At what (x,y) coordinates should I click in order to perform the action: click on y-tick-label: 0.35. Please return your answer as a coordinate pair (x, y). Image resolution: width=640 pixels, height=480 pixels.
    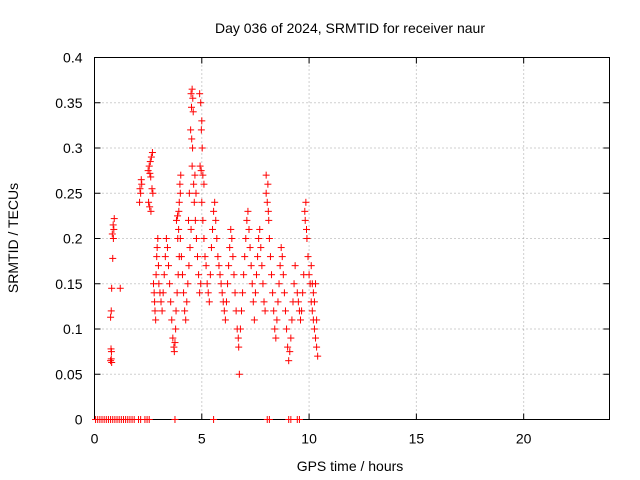
    Looking at the image, I should click on (68, 103).